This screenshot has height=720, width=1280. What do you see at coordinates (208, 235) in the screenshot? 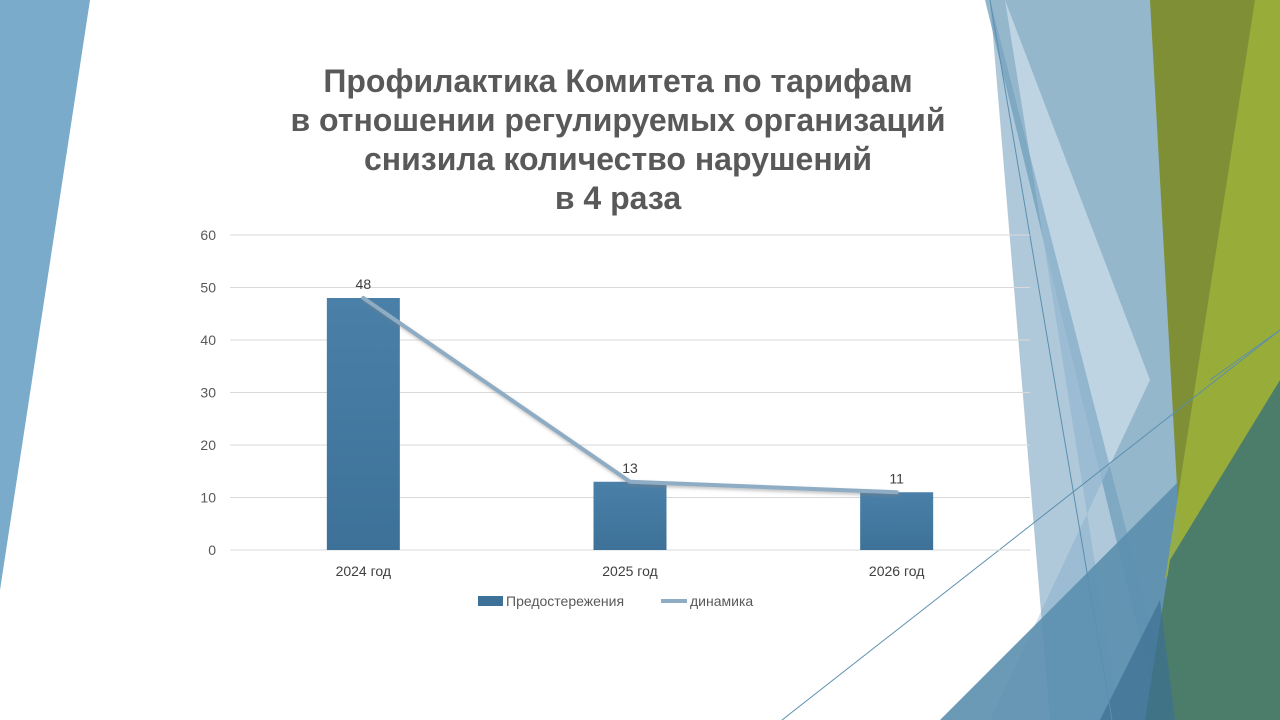
I see `y-tick-label: 60` at bounding box center [208, 235].